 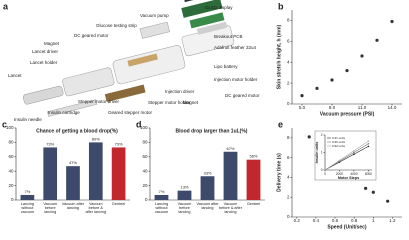 I want to click on value-label: 13%, so click(x=184, y=187).